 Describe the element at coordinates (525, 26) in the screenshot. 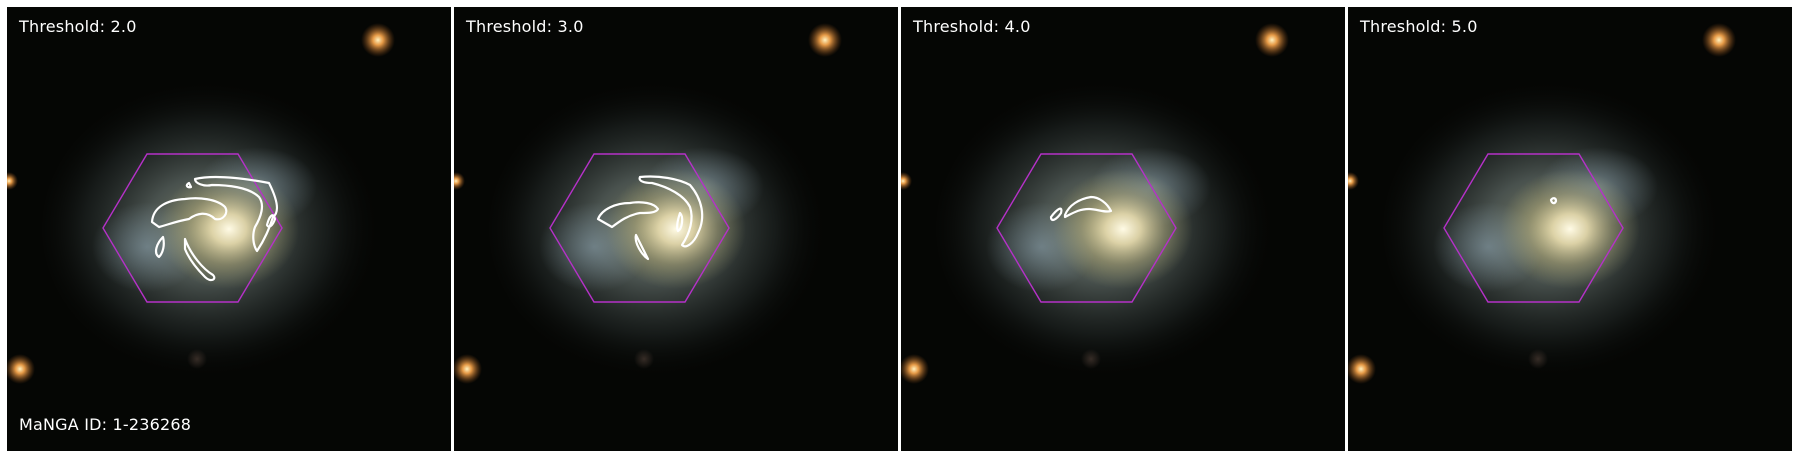

I see `threshold-label: Threshold: 3.0` at that location.